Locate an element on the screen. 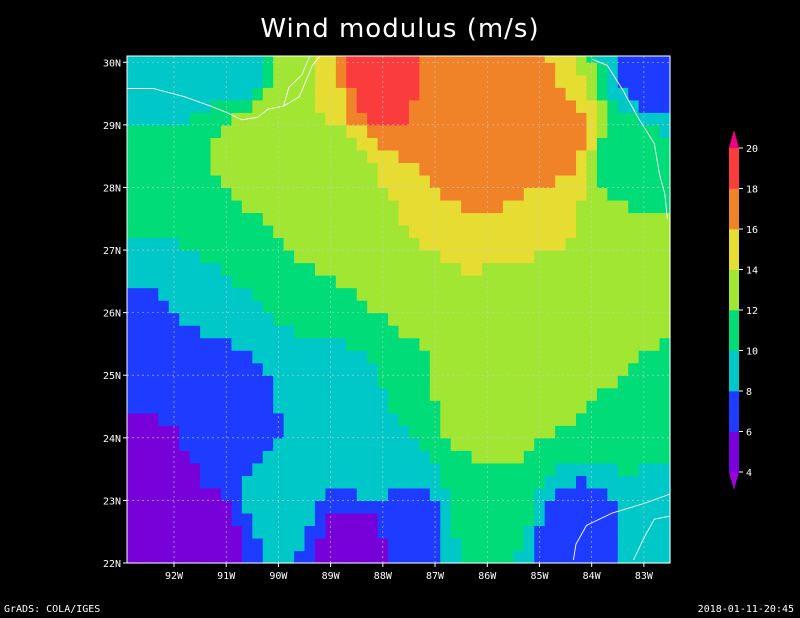 The width and height of the screenshot is (800, 618). colorbar-segment is located at coordinates (734, 371).